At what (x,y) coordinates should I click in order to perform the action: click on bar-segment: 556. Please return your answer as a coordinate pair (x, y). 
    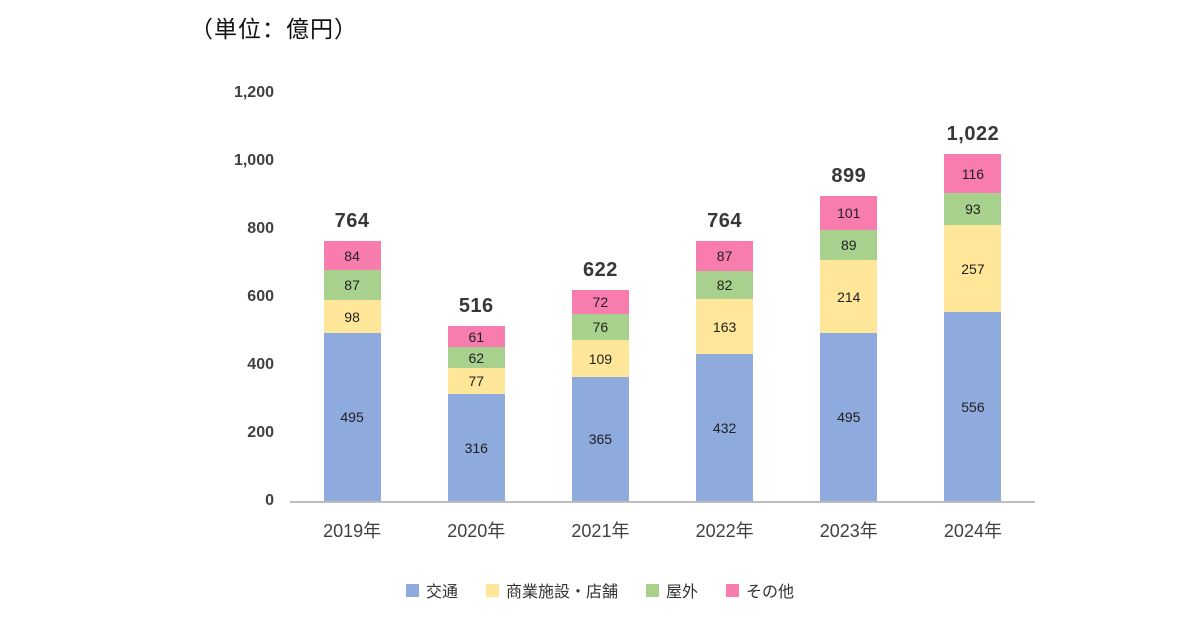
    Looking at the image, I should click on (973, 406).